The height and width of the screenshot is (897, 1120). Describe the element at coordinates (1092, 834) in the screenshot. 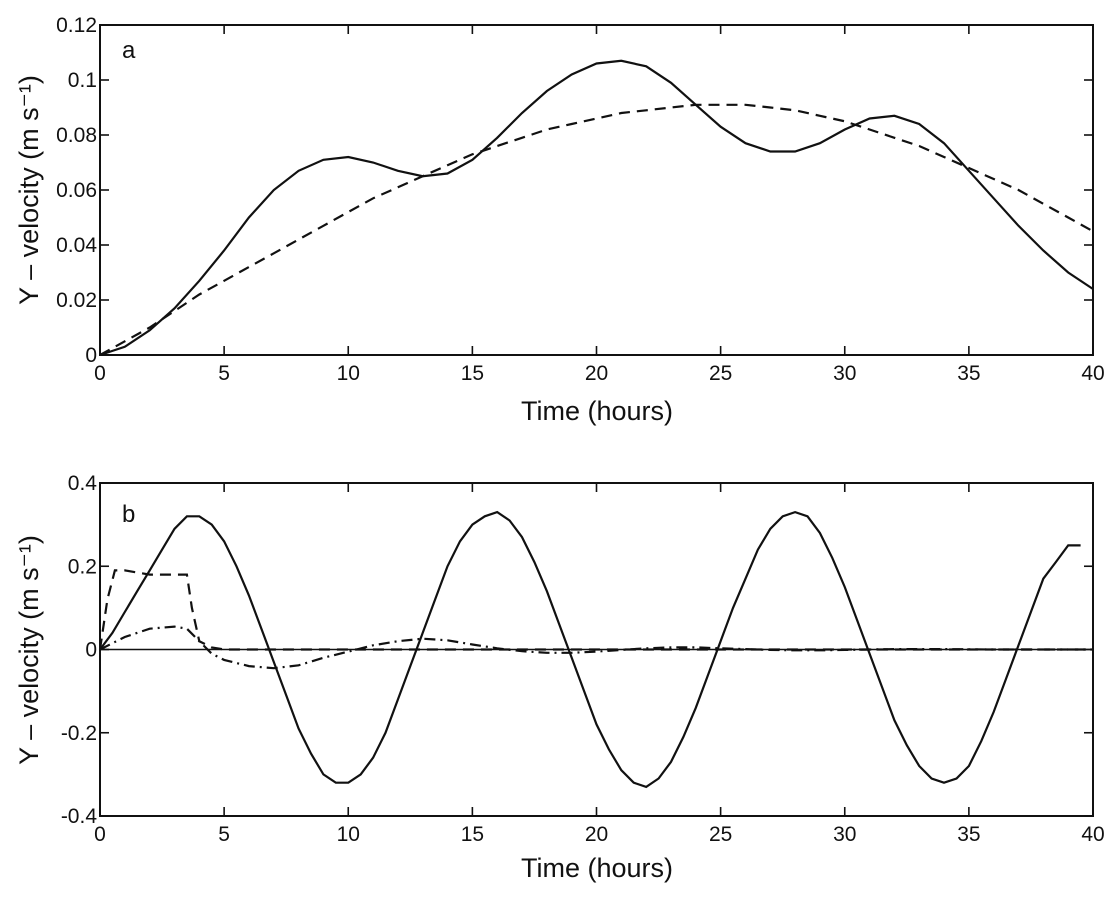

I see `panel-b-x-tick-label: 40` at that location.